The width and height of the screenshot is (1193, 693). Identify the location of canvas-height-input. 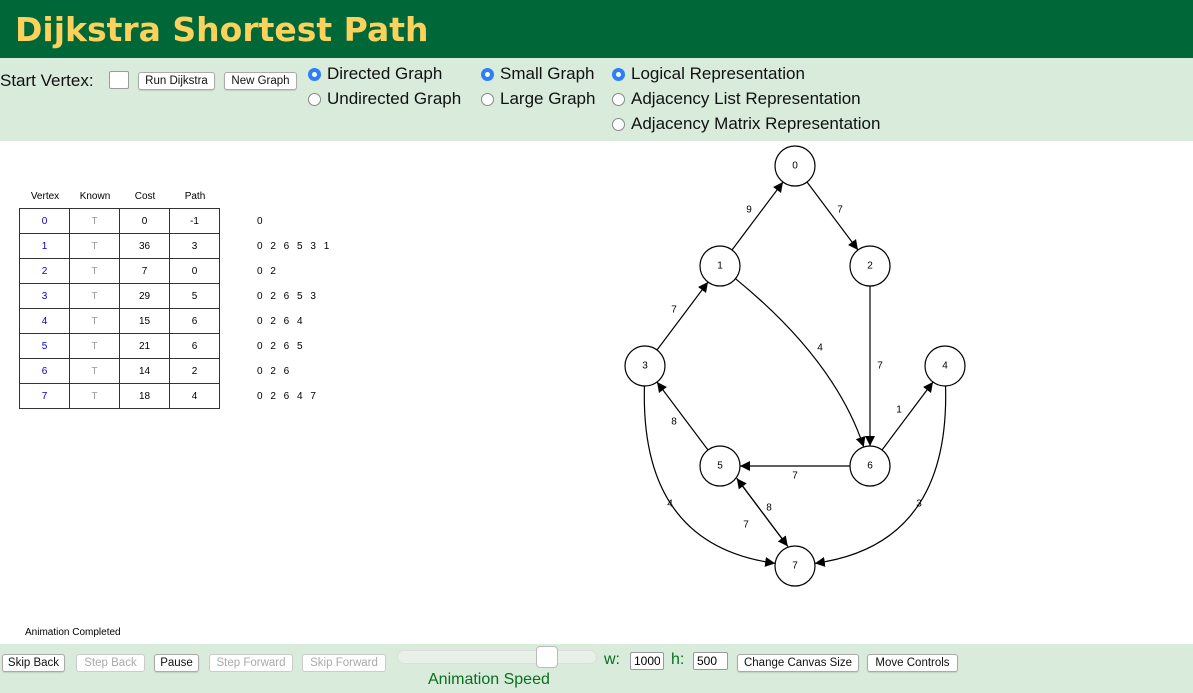
(710, 661).